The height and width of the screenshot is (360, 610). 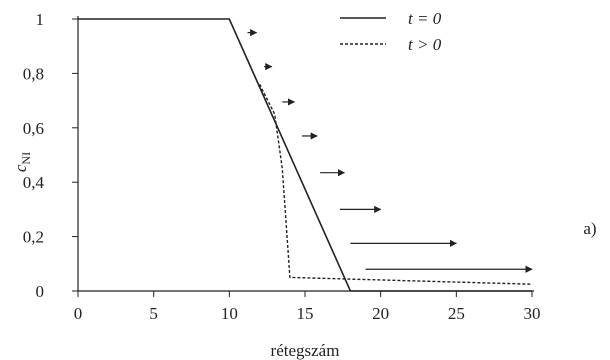 What do you see at coordinates (425, 18) in the screenshot?
I see `legend-label: t = 0` at bounding box center [425, 18].